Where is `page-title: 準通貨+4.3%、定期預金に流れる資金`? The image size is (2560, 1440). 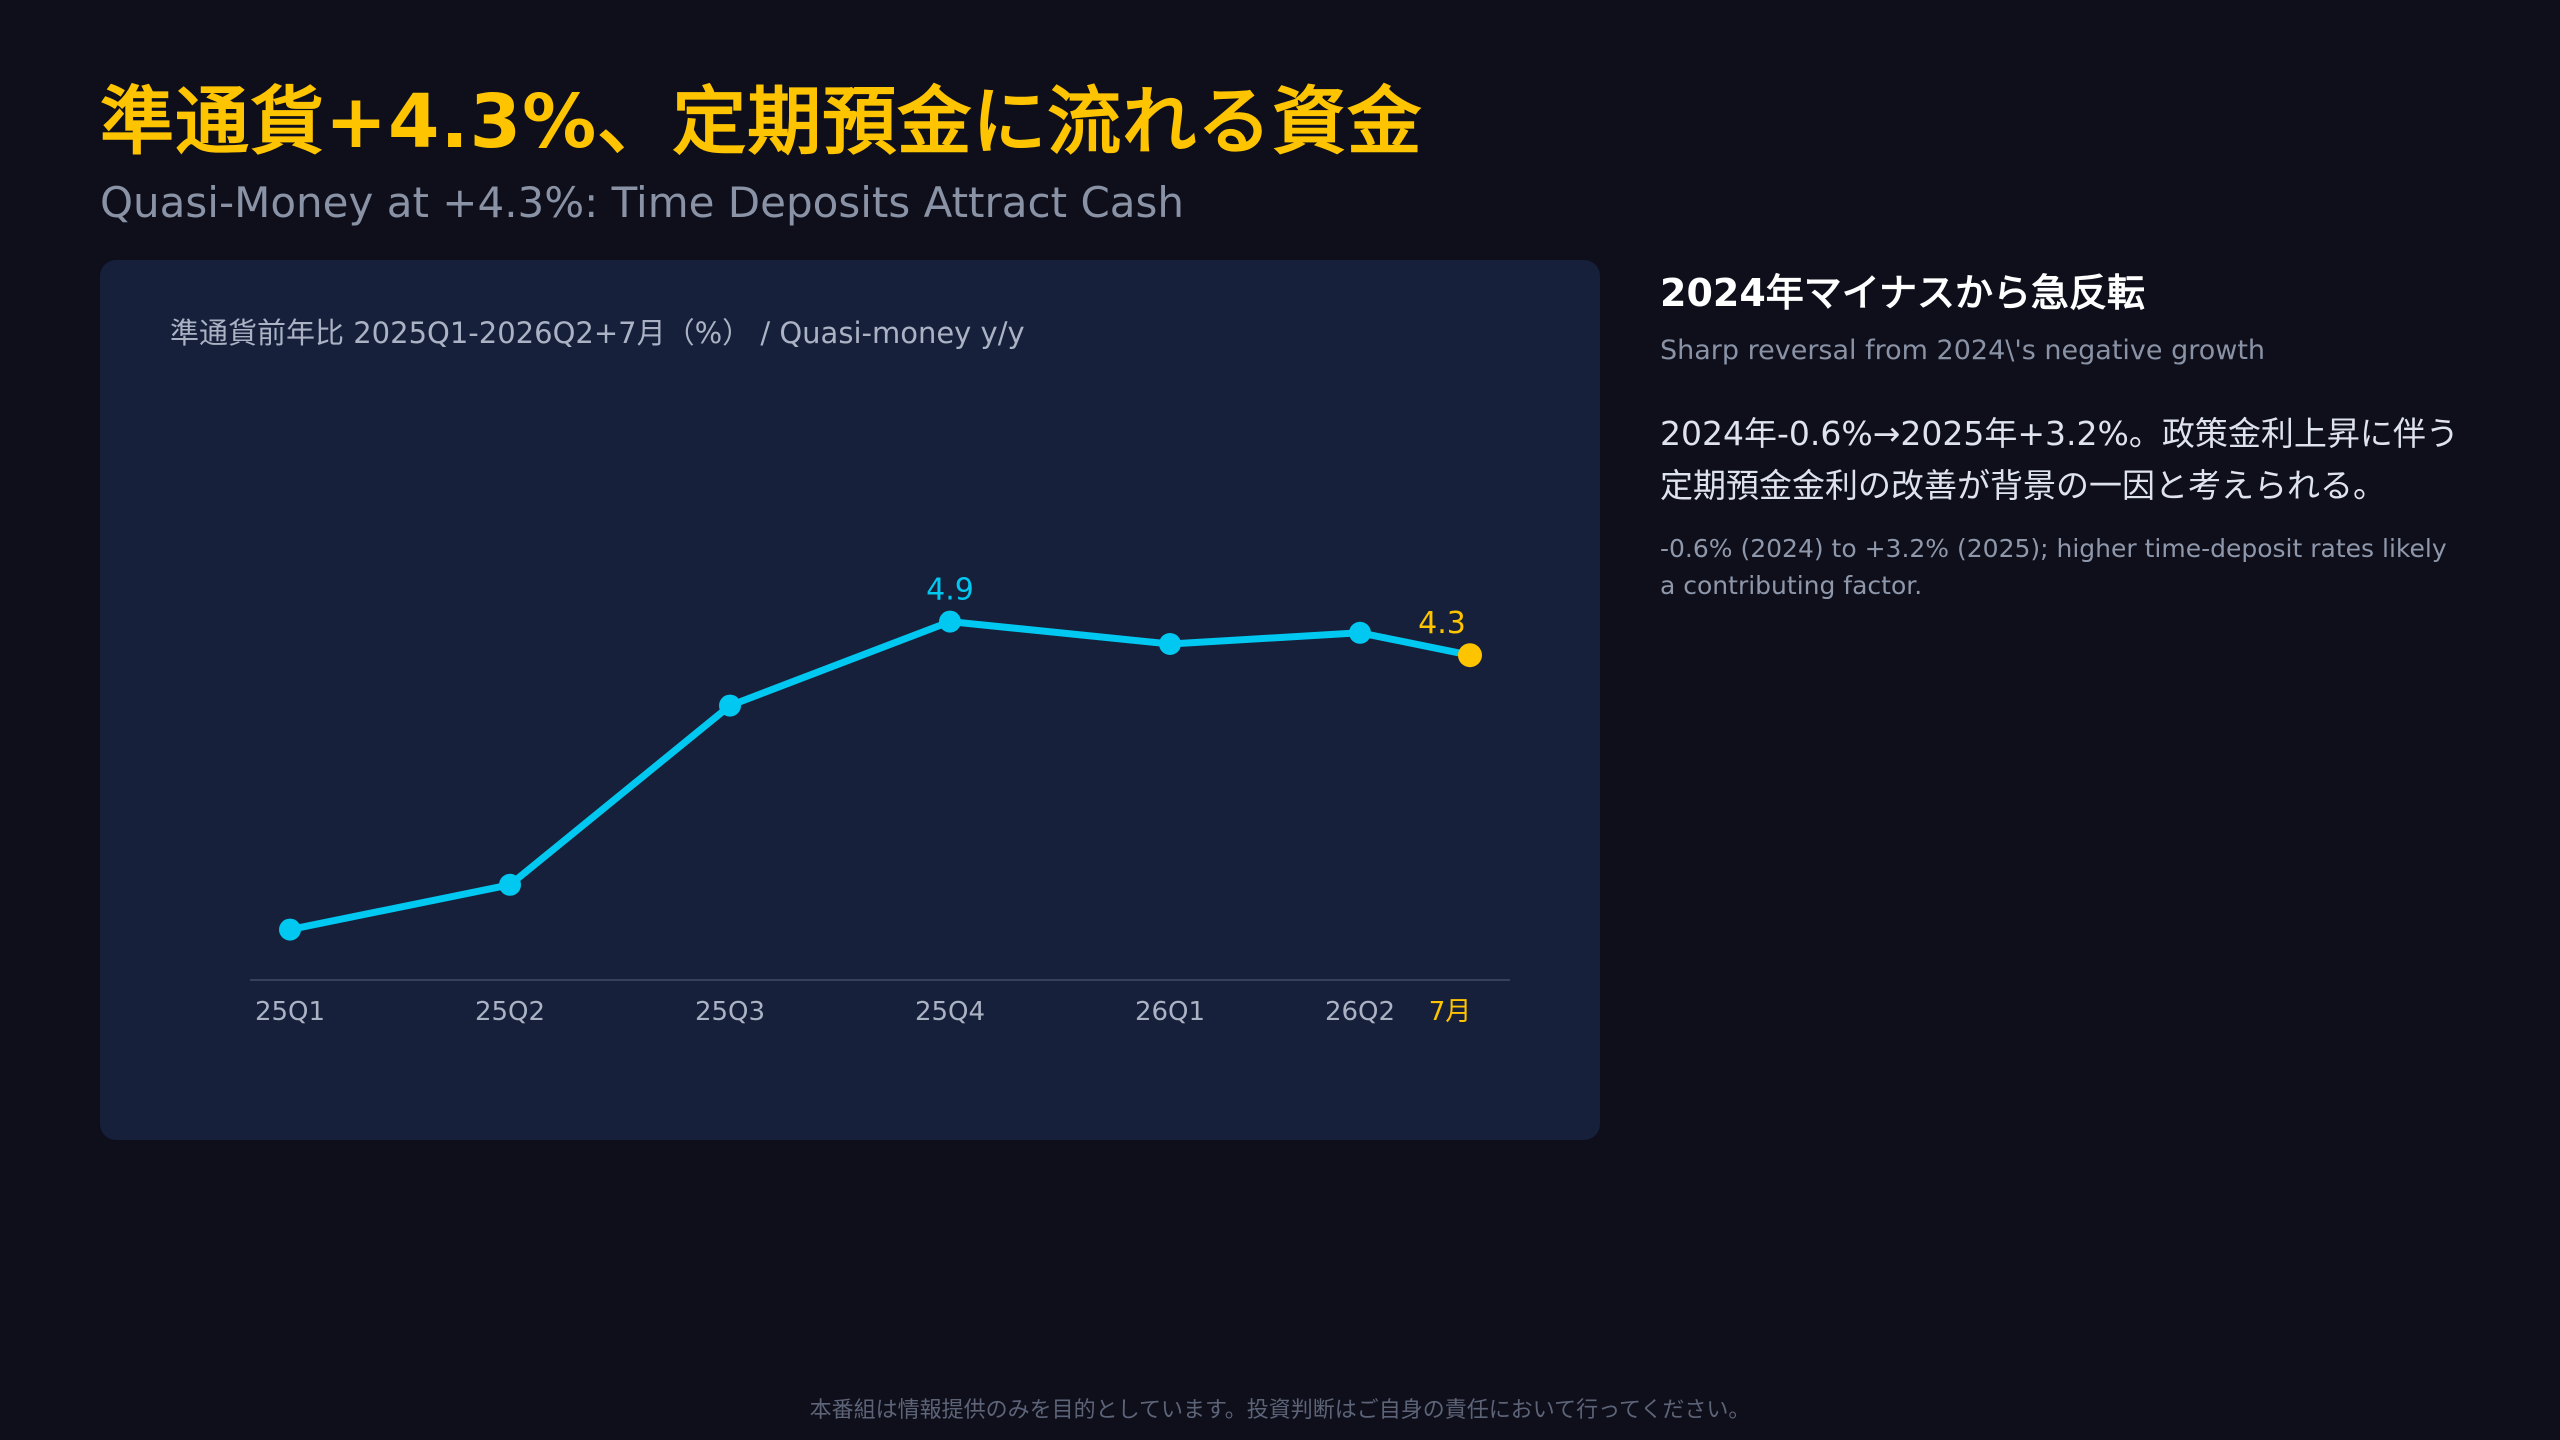
page-title: 準通貨+4.3%、定期預金に流れる資金 is located at coordinates (761, 122).